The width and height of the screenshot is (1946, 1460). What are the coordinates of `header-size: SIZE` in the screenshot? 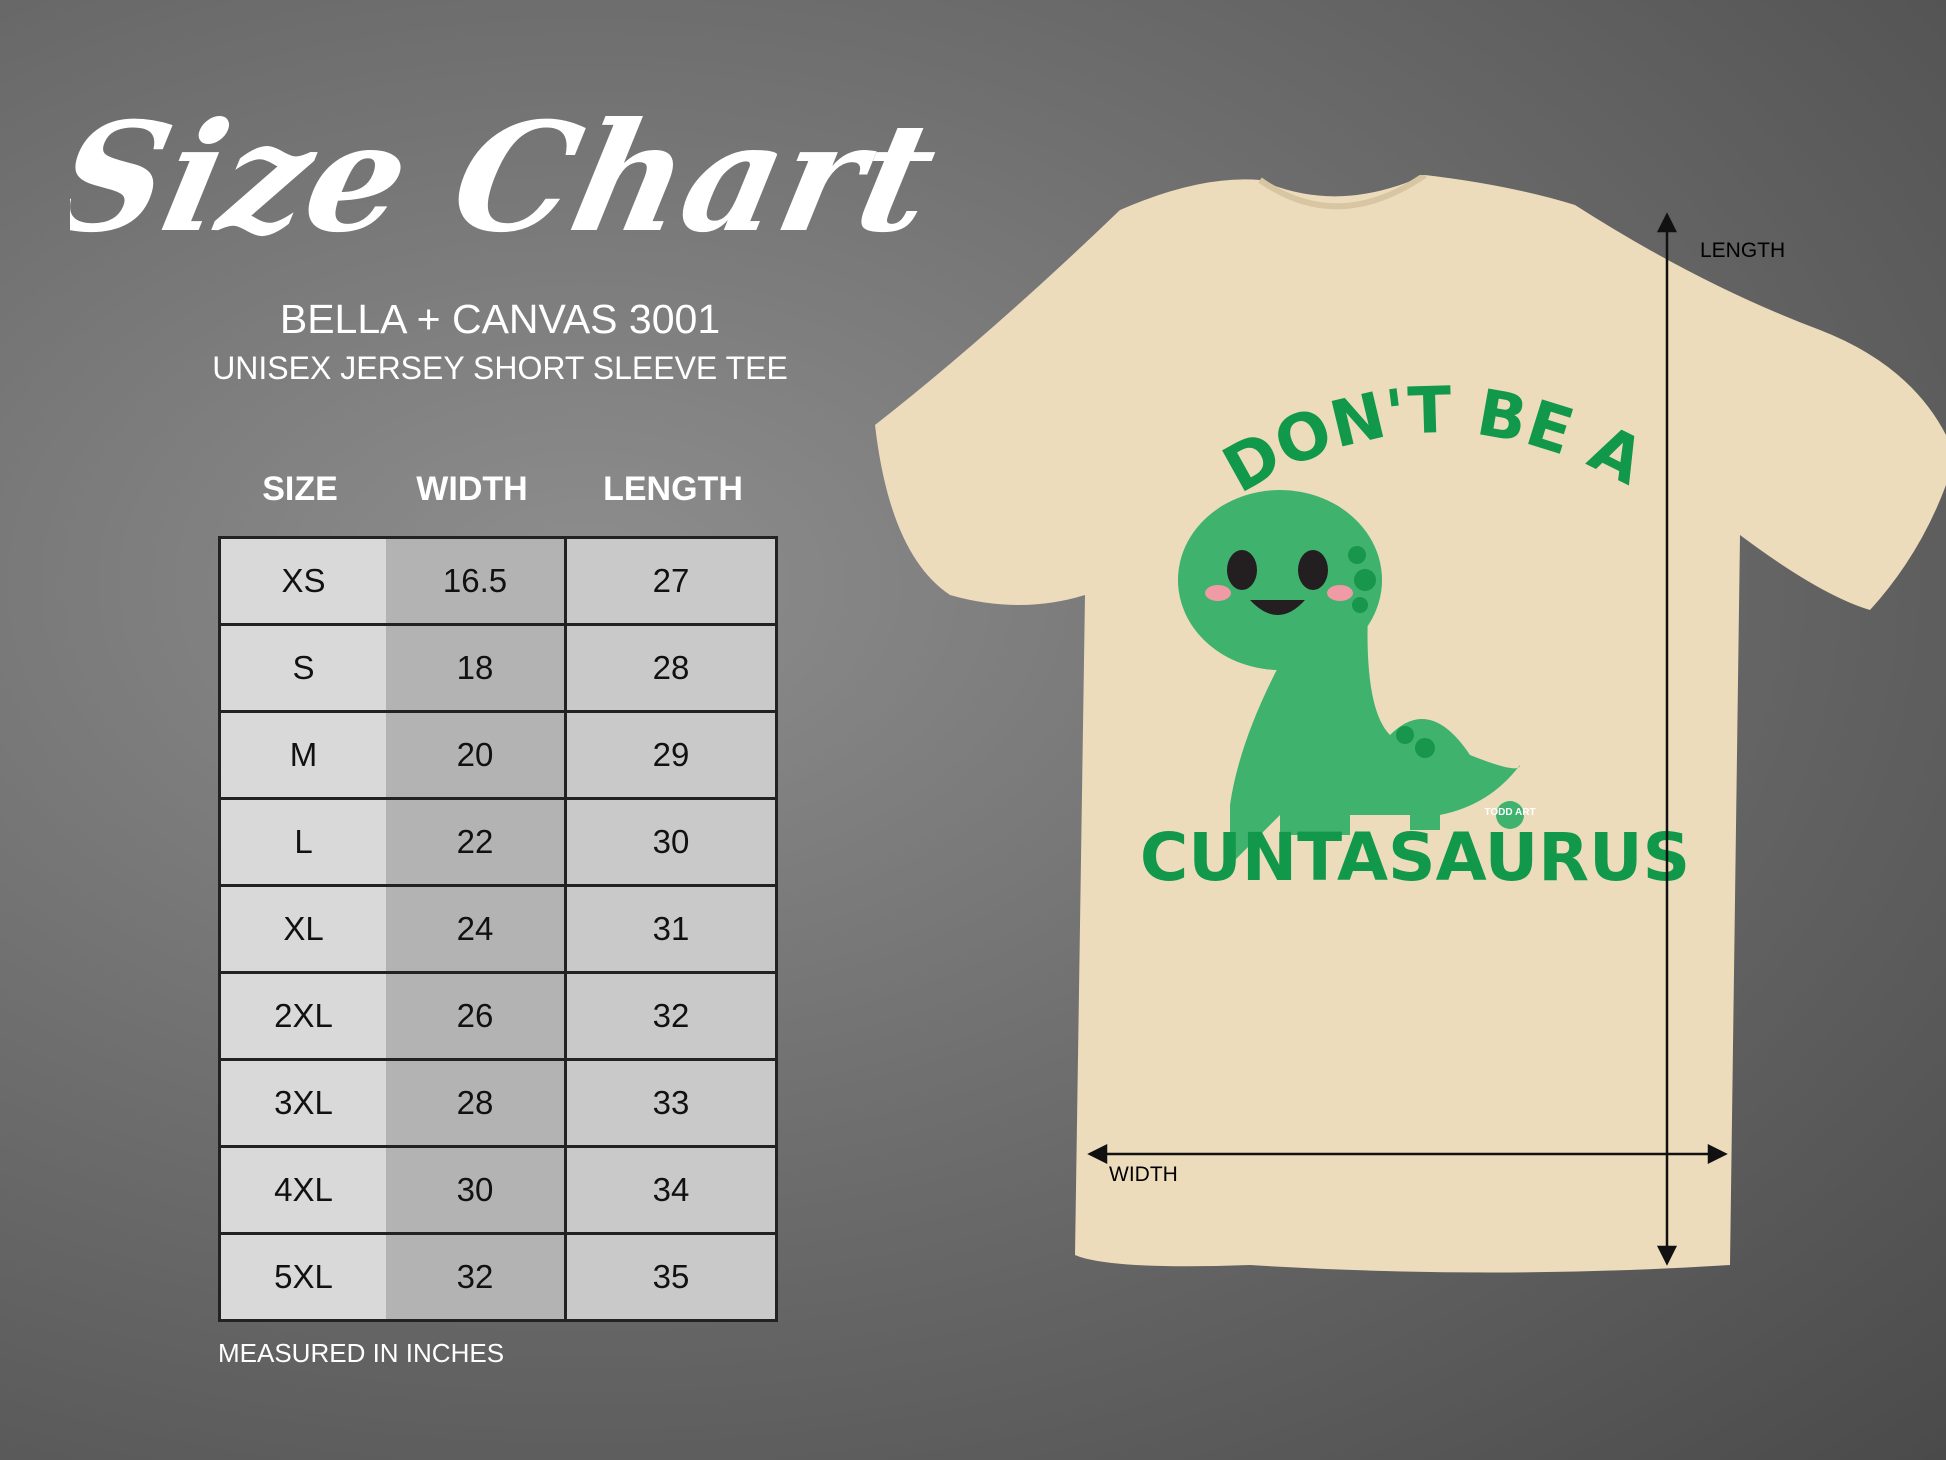 It's located at (300, 489).